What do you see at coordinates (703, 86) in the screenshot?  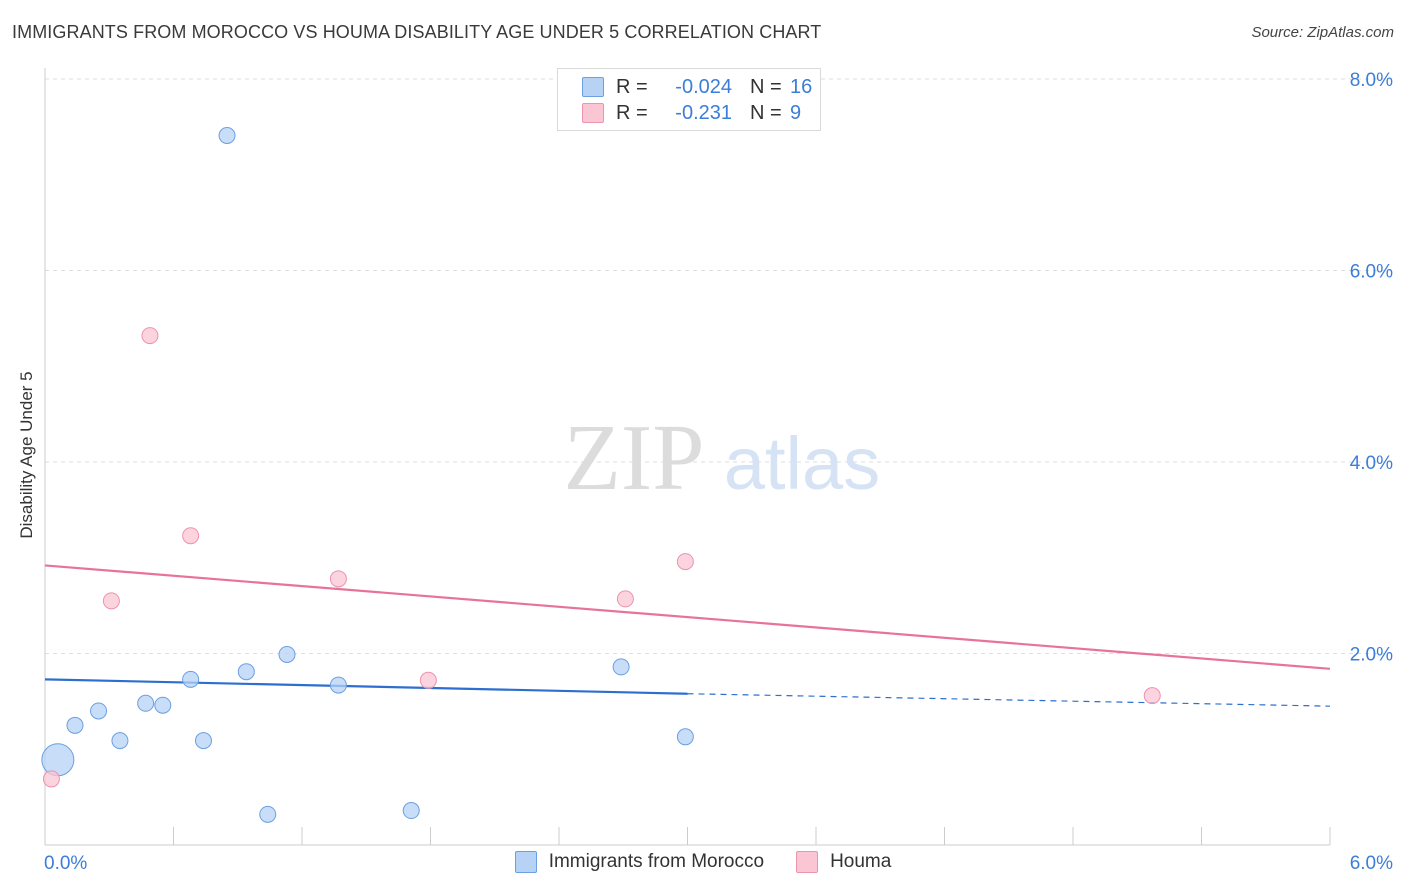 I see `r-value: -0.024` at bounding box center [703, 86].